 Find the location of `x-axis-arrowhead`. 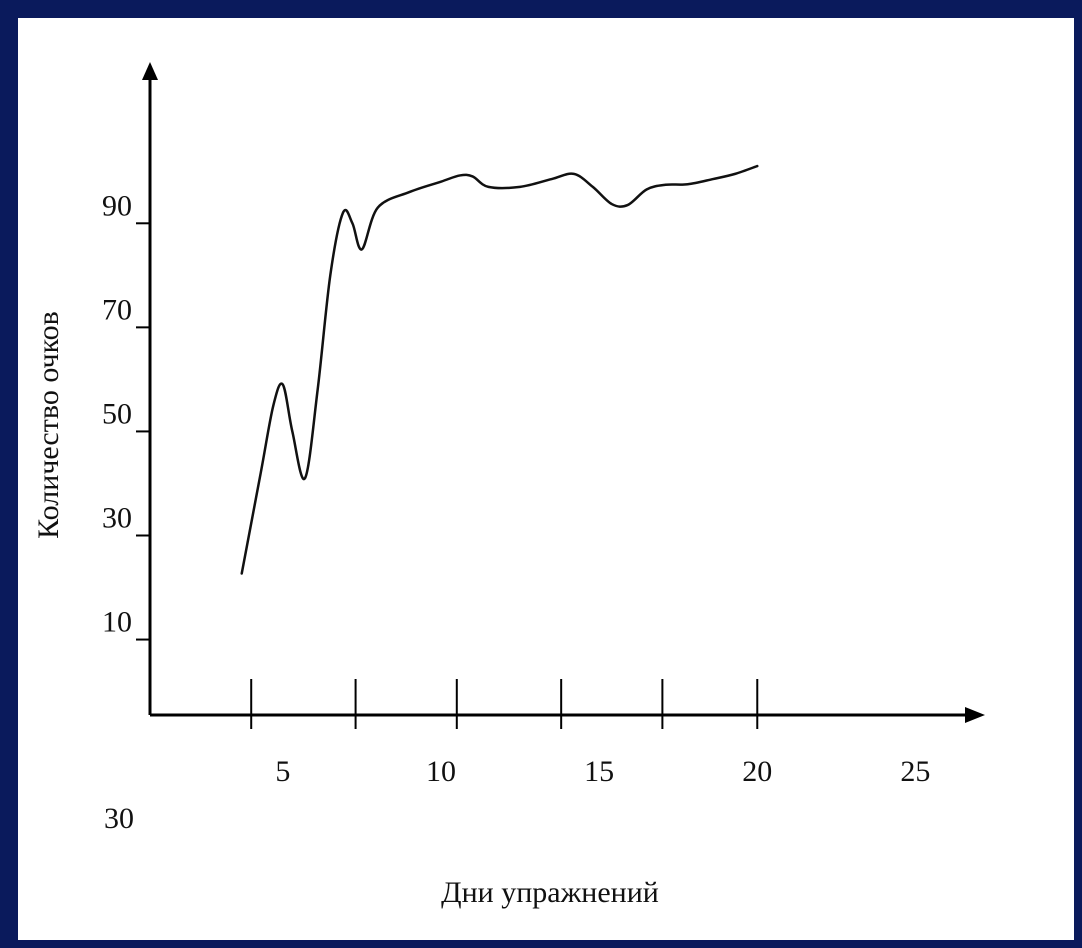

x-axis-arrowhead is located at coordinates (975, 715).